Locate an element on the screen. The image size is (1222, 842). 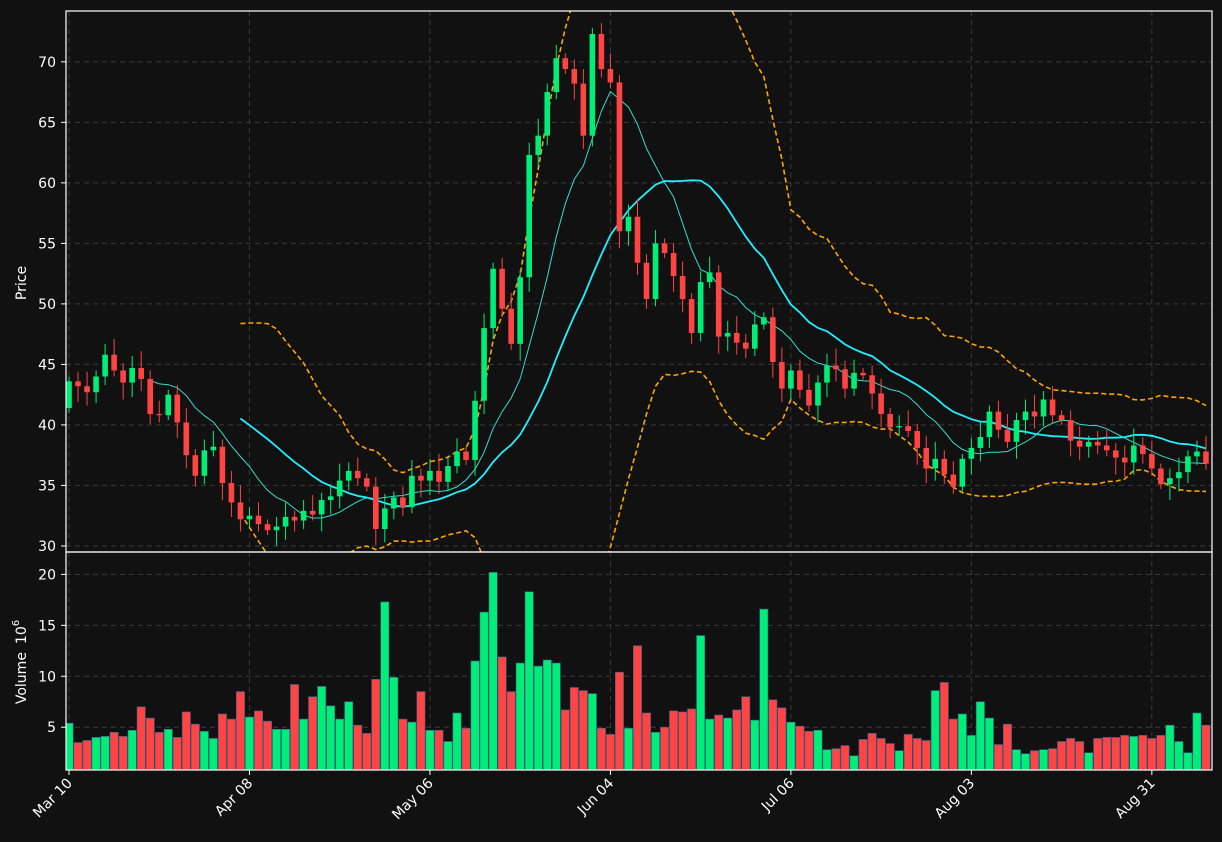
price-tick-label: 65 is located at coordinates (47, 123).